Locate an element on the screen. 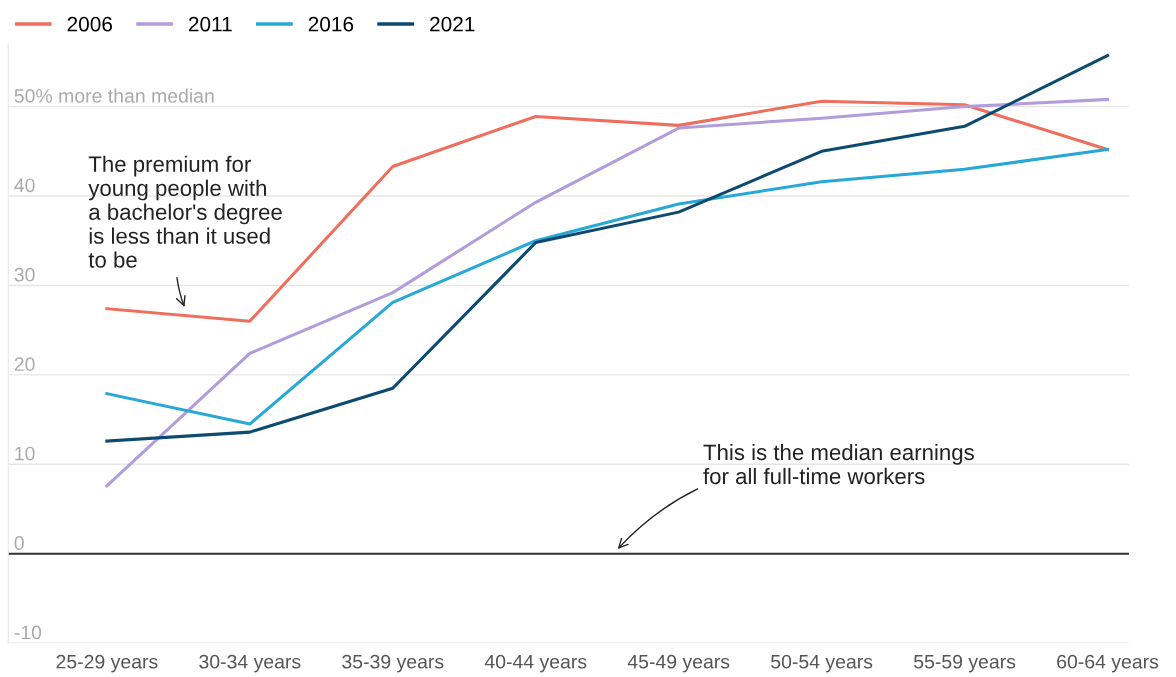 The height and width of the screenshot is (677, 1176). x-tick-label: 45-49 years is located at coordinates (678, 663).